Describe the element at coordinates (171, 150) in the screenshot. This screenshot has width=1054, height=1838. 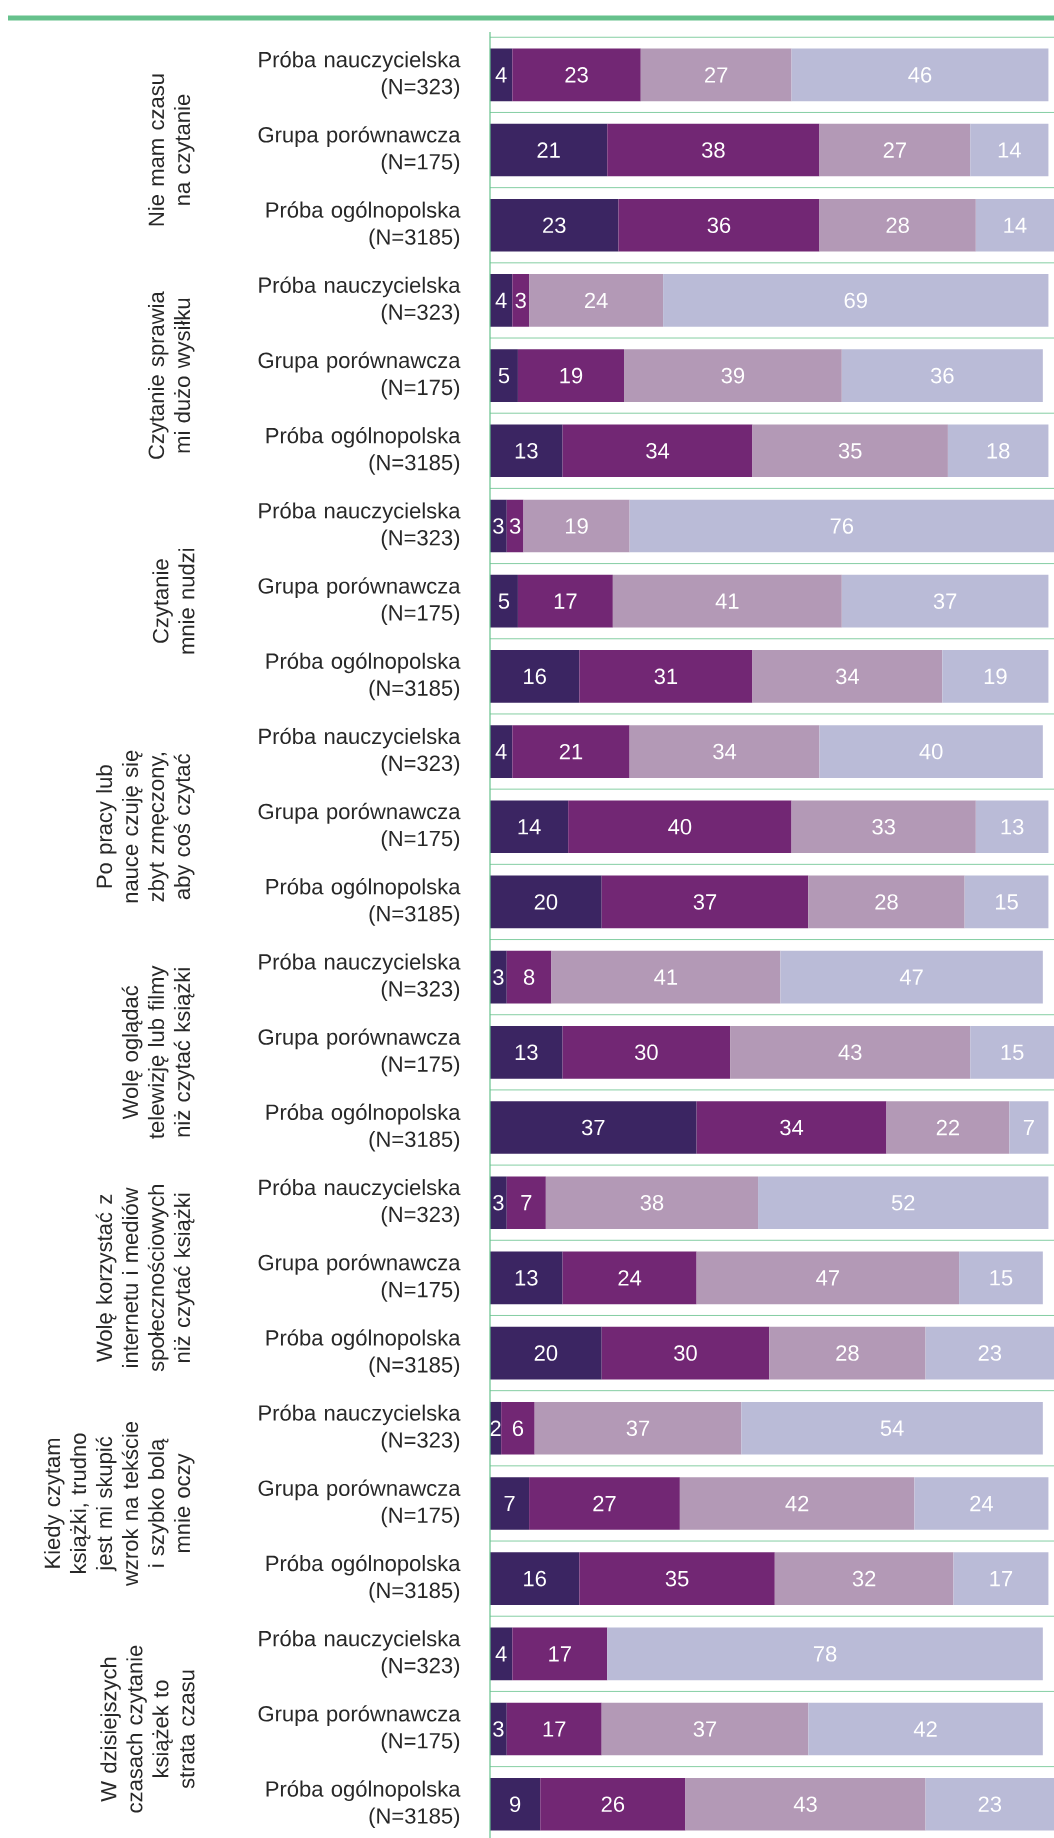
I see `text: Nie mam czasu na czytanie` at that location.